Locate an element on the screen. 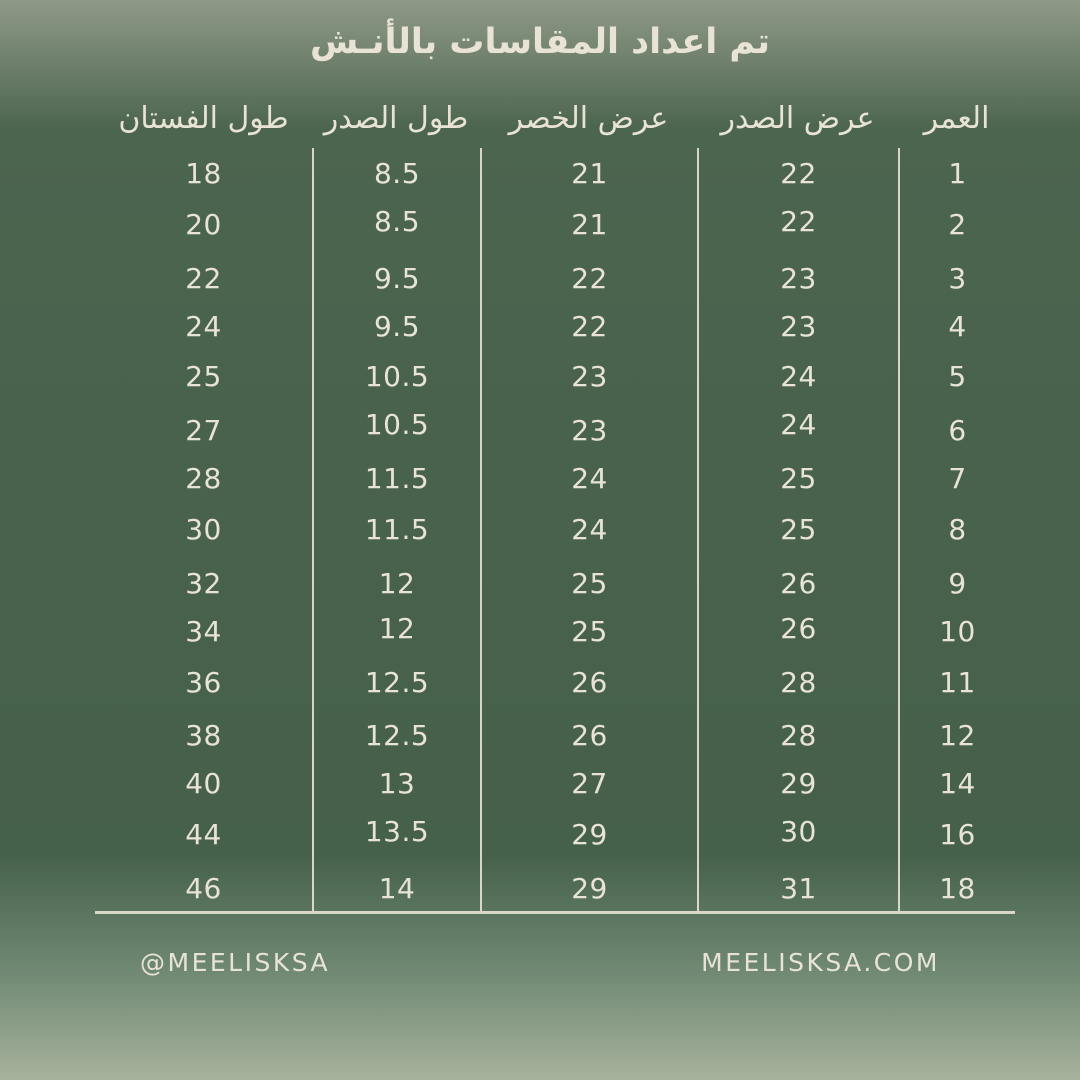  cell-chest_length-5: 10.5 is located at coordinates (397, 425).